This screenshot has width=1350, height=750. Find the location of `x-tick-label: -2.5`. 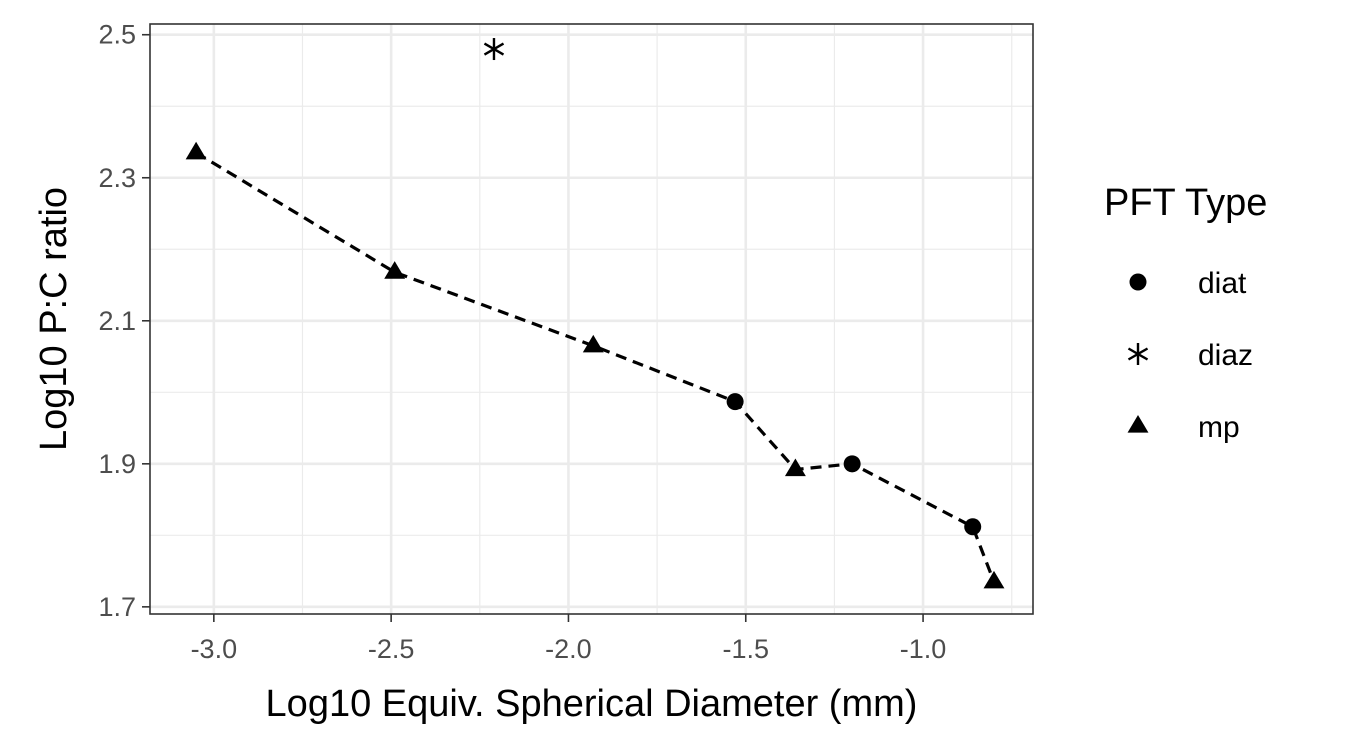

x-tick-label: -2.5 is located at coordinates (391, 649).